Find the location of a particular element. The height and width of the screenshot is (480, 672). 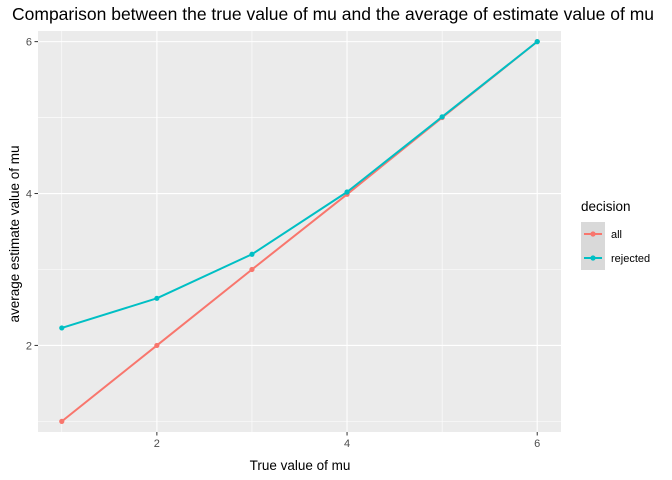

x-tick-label: 4 is located at coordinates (347, 444).